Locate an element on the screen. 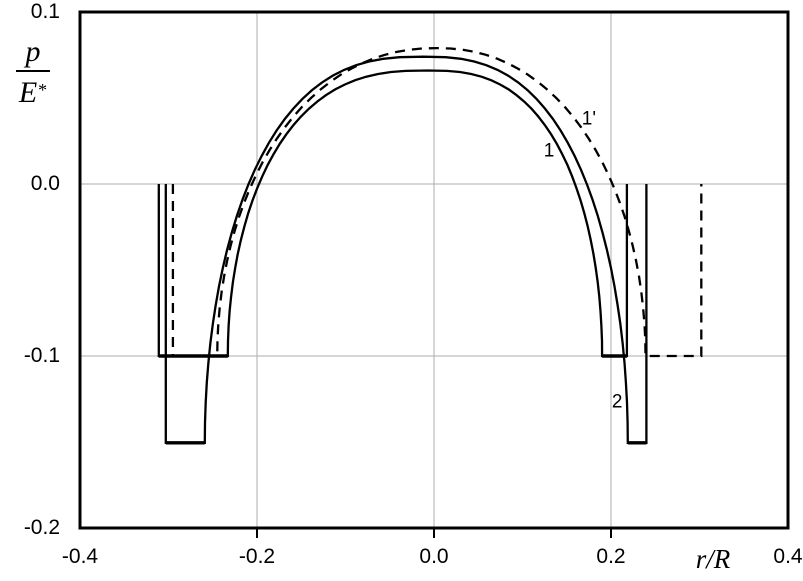 The height and width of the screenshot is (581, 803). x-tick-label--0.2: -0.2 is located at coordinates (257, 556).